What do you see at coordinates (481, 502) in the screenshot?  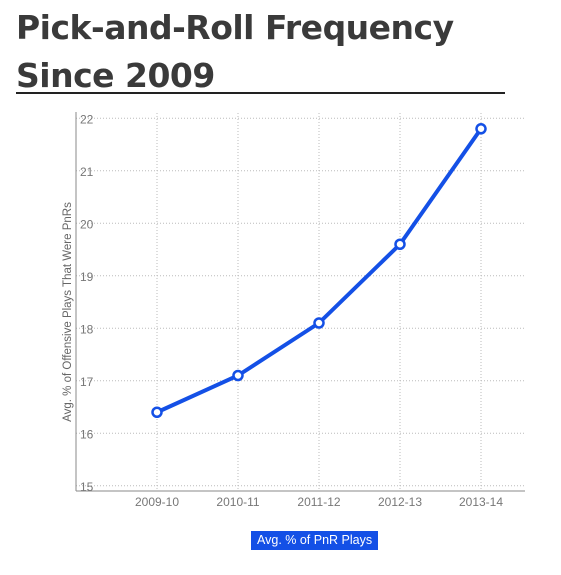 I see `x-tick-label: 2013-14` at bounding box center [481, 502].